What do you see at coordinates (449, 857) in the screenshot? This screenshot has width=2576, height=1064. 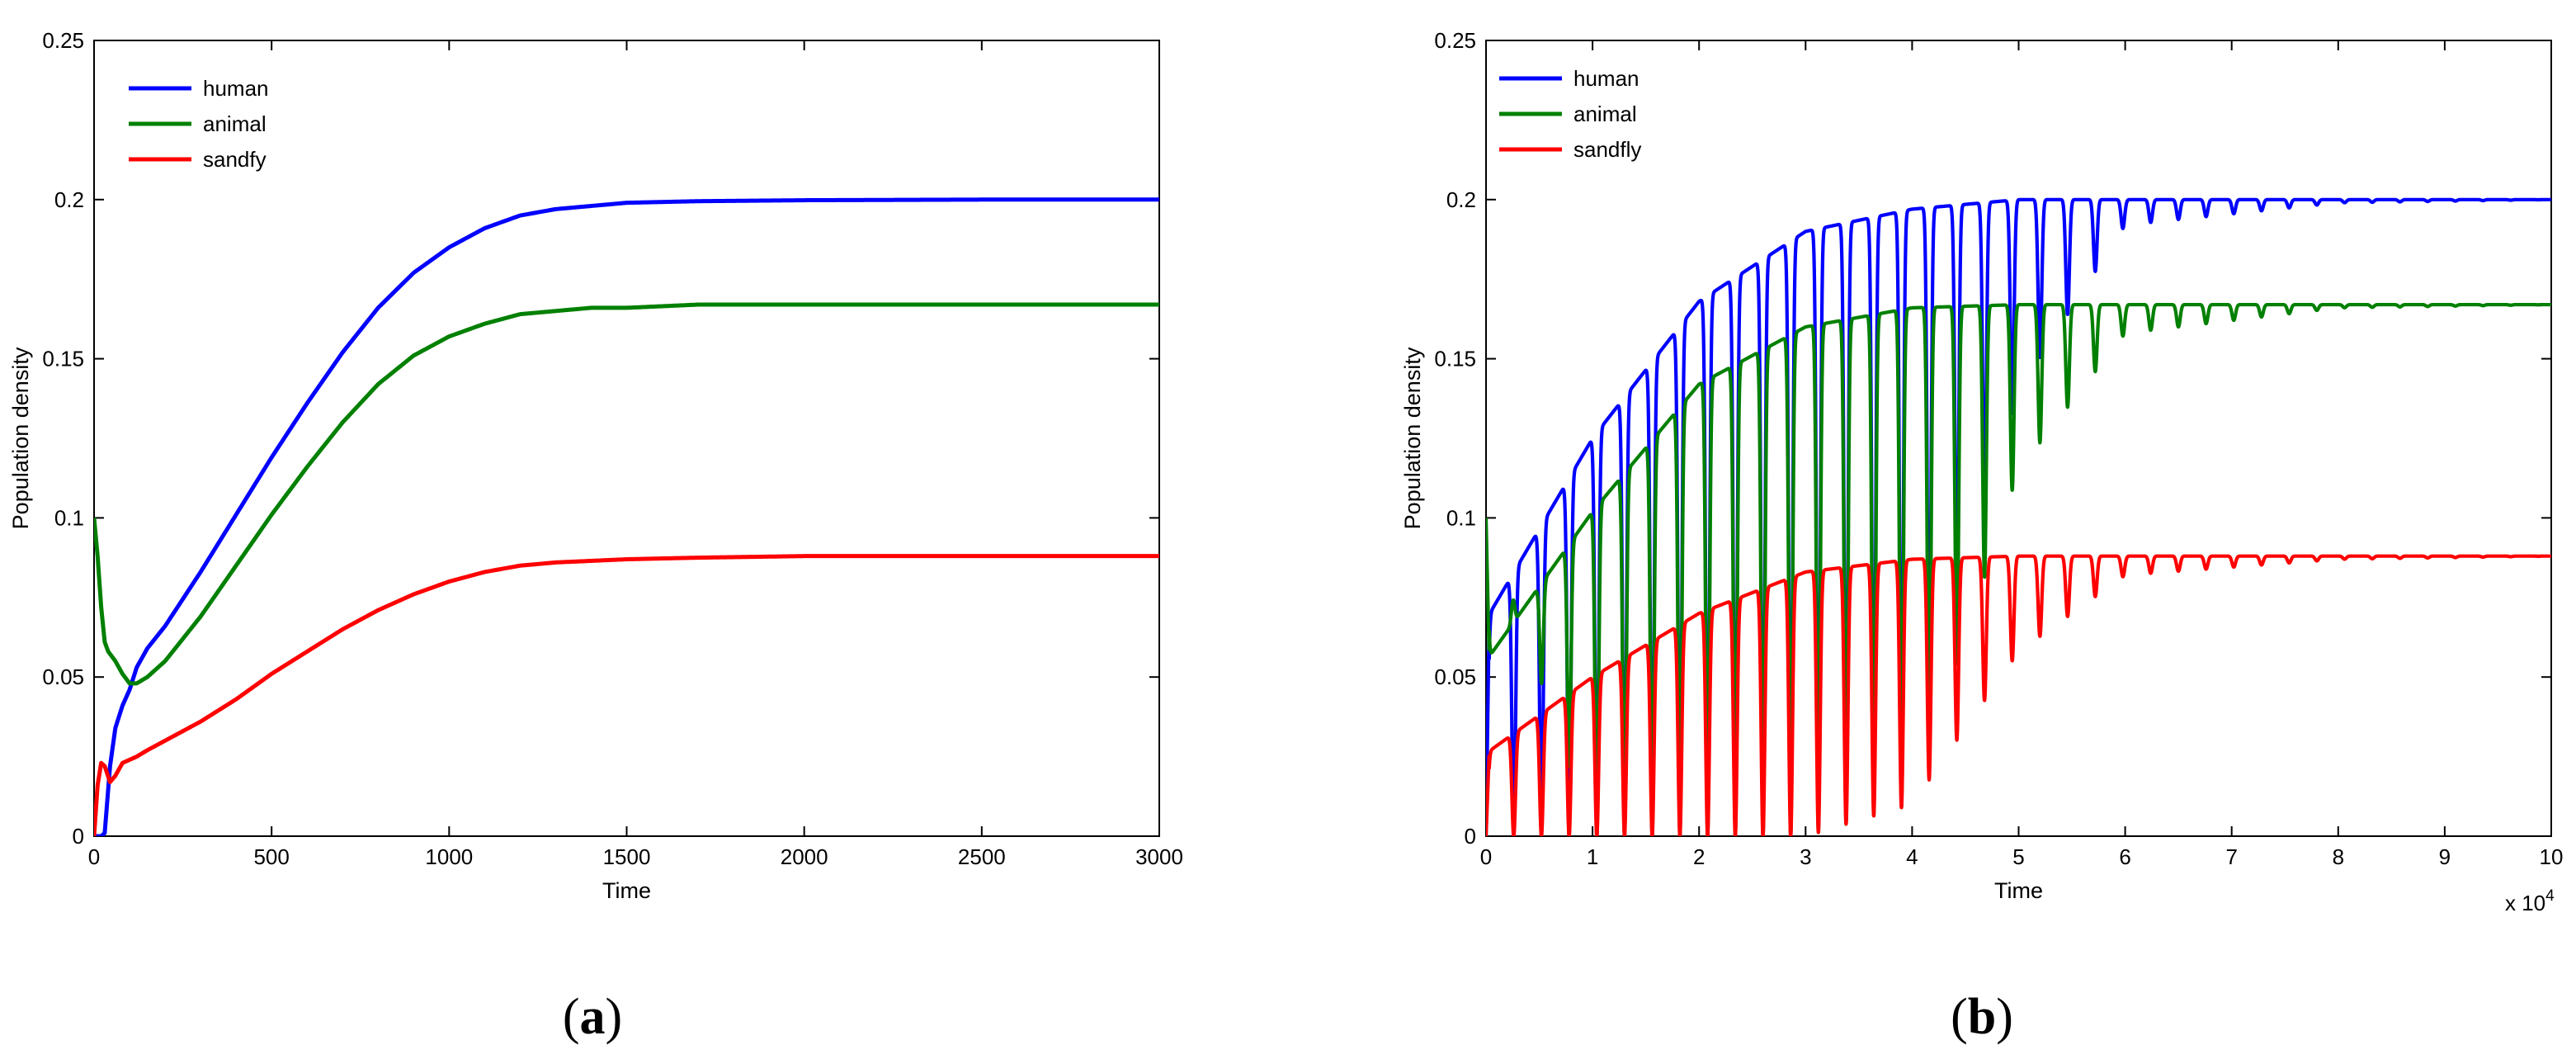 I see `panel-a-x-tick-label: 1000` at bounding box center [449, 857].